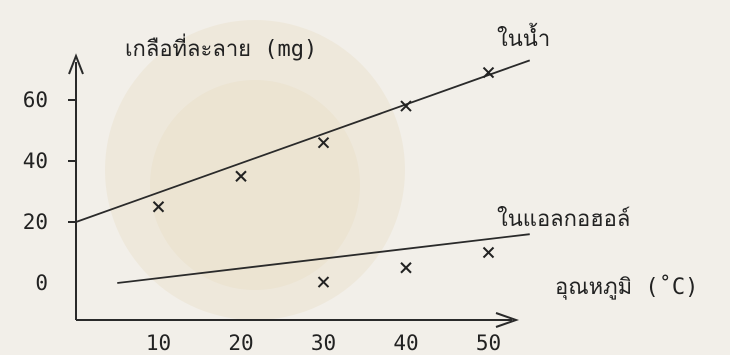  I want to click on series-label-alcohol: ในแอลกอฮอล์, so click(563, 219).